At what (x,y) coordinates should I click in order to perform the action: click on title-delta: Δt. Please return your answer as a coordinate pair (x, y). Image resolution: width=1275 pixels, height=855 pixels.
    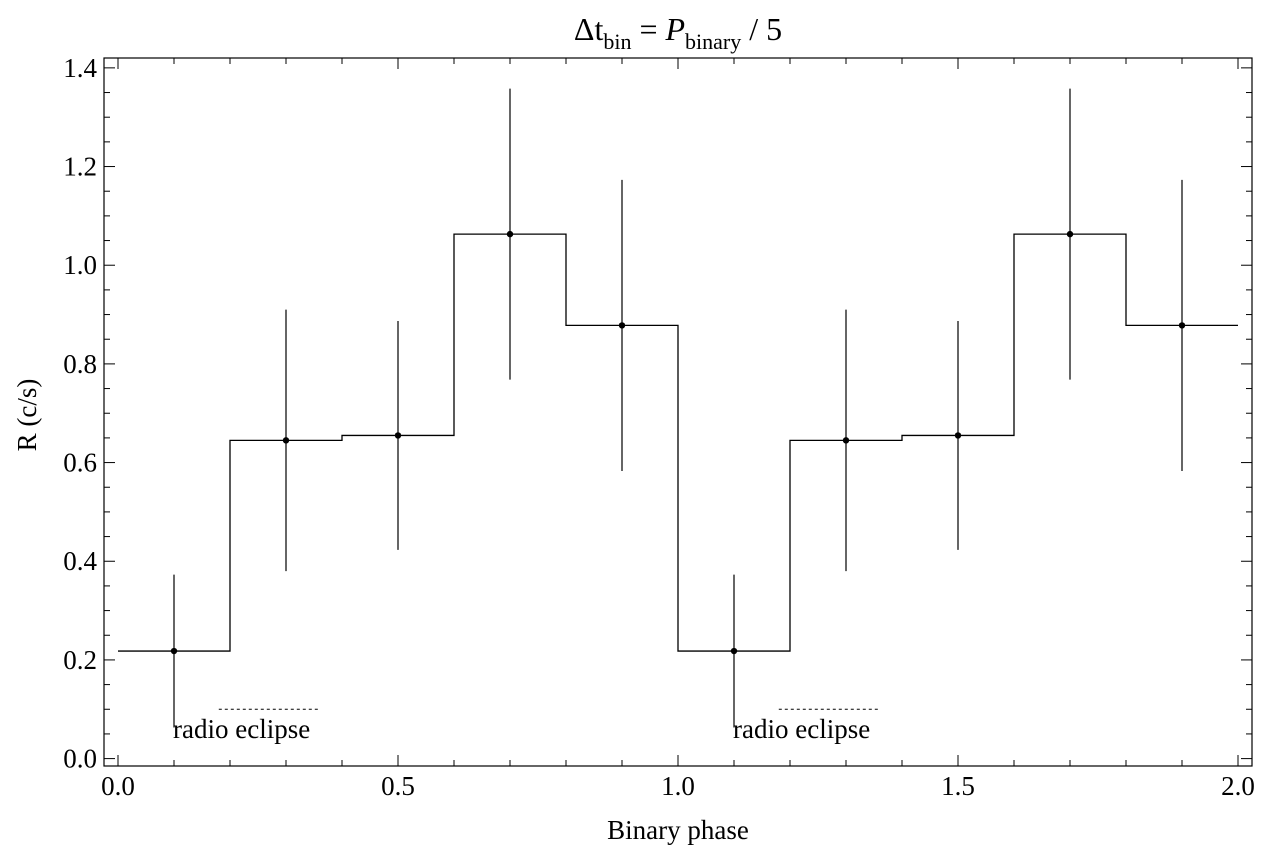
    Looking at the image, I should click on (589, 29).